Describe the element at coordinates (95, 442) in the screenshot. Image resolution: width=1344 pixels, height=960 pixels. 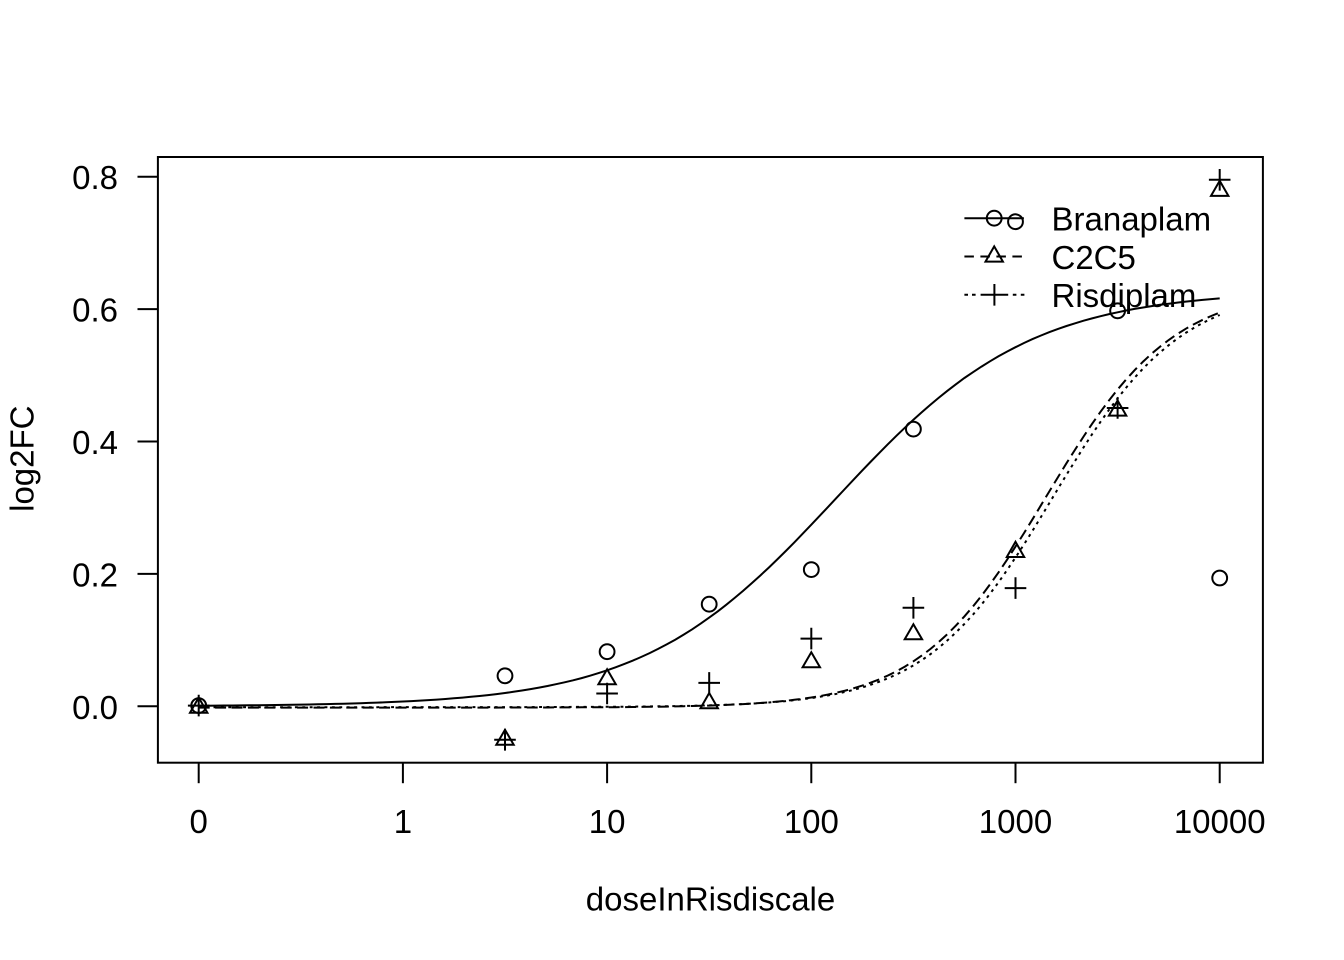
I see `svg-text: 0.4` at that location.